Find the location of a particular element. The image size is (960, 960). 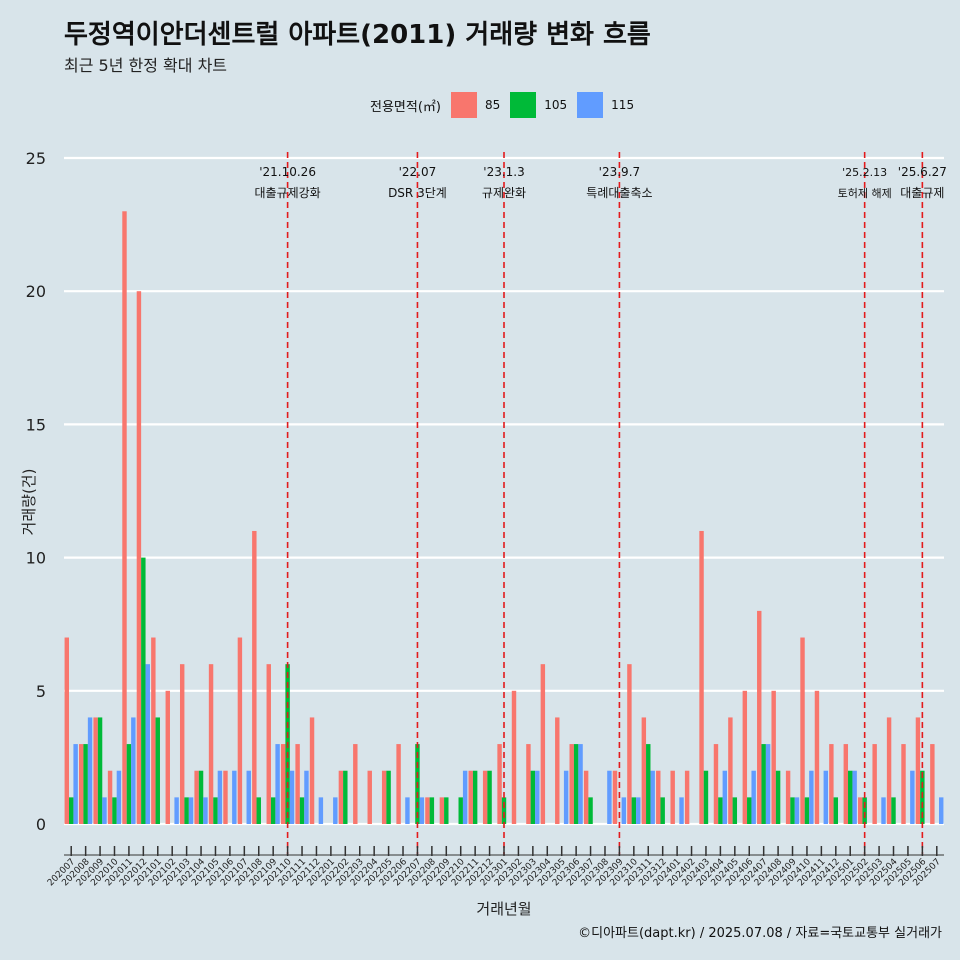

event-label: 대출규제 is located at coordinates (922, 193).